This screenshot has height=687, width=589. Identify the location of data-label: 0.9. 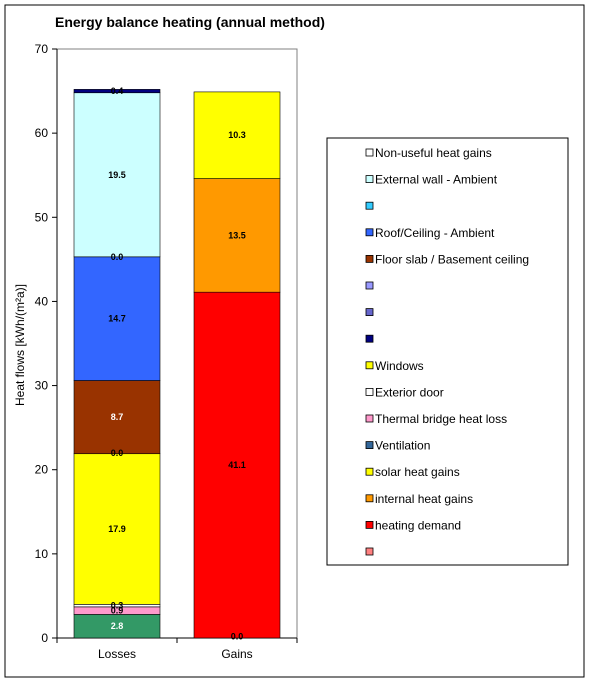
(117, 611).